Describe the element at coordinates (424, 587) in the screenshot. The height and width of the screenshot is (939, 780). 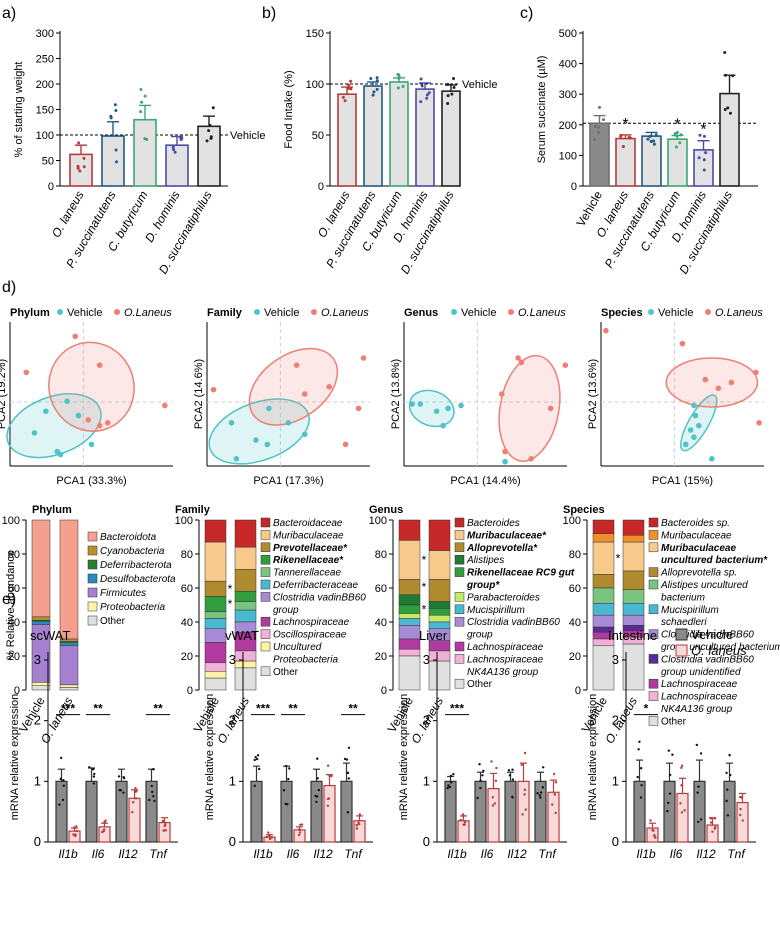
I see `stack-significance: *` at that location.